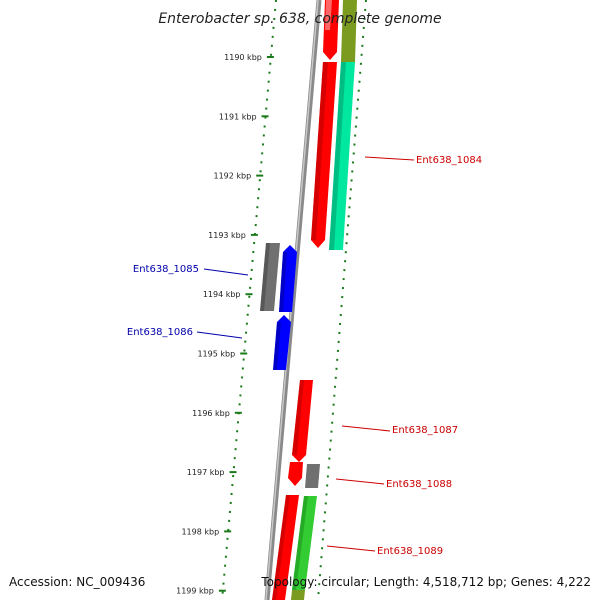 This screenshot has height=600, width=600. What do you see at coordinates (299, 19) in the screenshot?
I see `map-title: Enterobacter sp. 638, complete genome` at bounding box center [299, 19].